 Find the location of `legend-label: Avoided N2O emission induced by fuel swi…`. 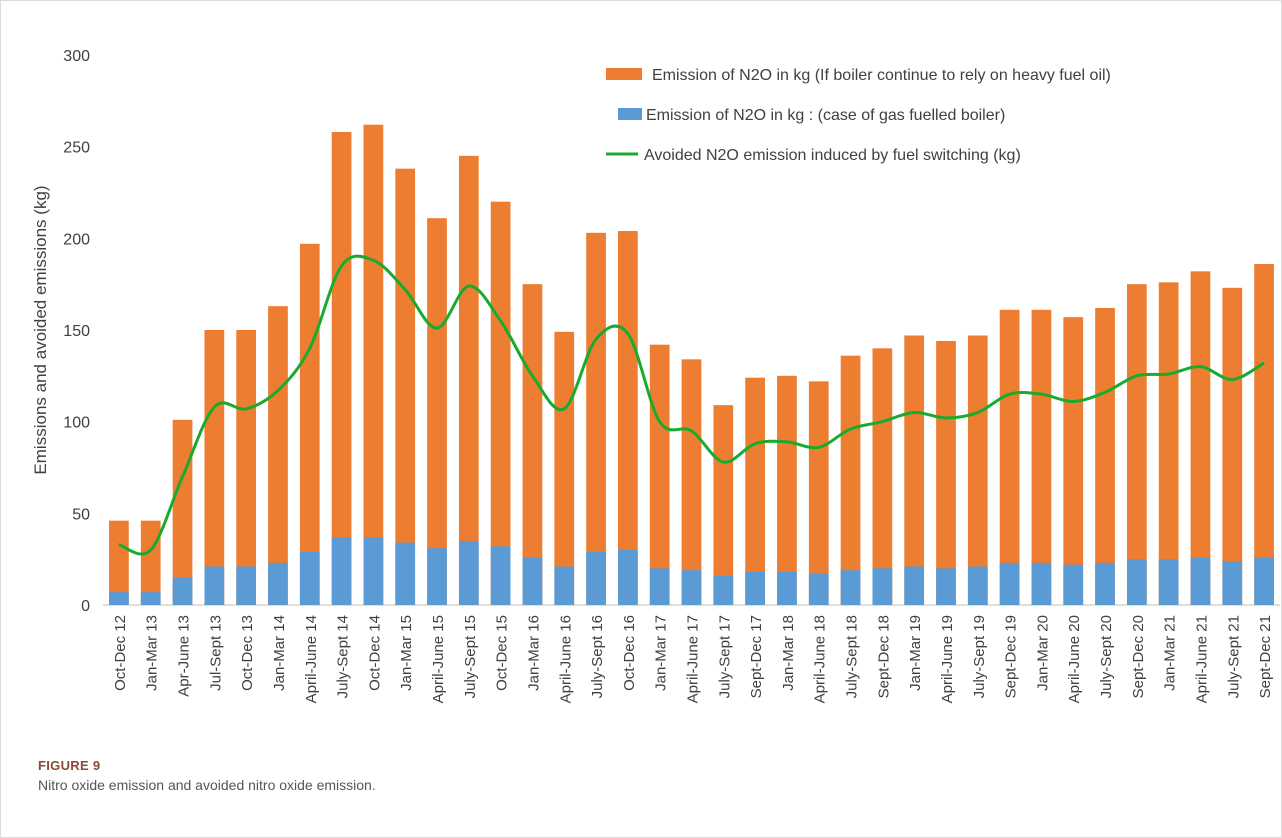

legend-label: Avoided N2O emission induced by fuel swi… is located at coordinates (832, 155).